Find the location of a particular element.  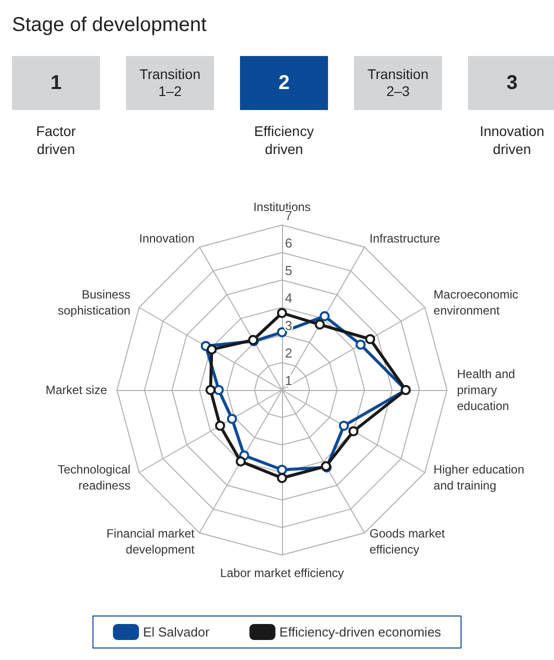

spoke-label: Goods market efficiency is located at coordinates (408, 541).